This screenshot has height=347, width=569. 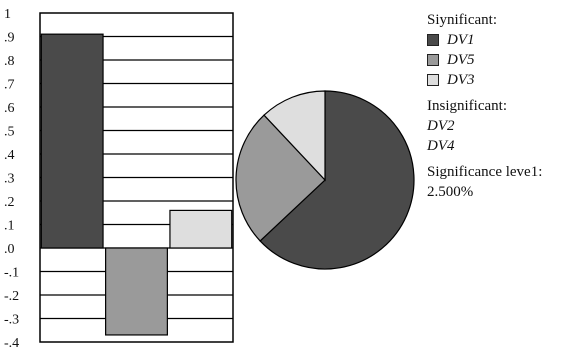 I want to click on legend-significant-title: Siynificant:, so click(x=462, y=20).